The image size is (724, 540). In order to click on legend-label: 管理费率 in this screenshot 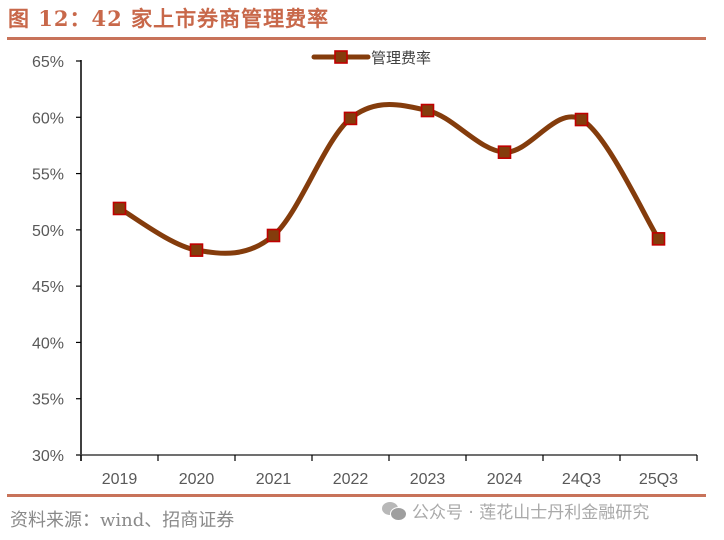, I will do `click(401, 58)`.